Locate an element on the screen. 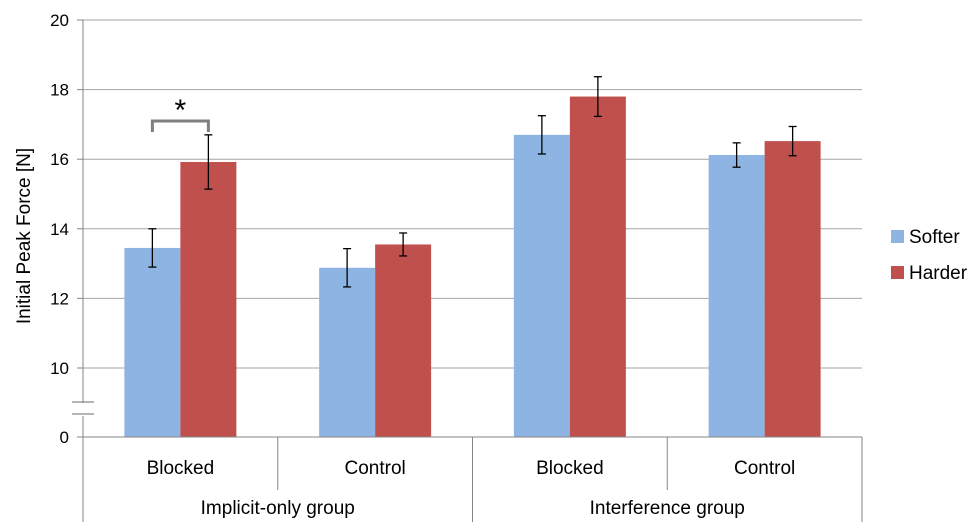 The height and width of the screenshot is (522, 979). y-tick-label: 10 is located at coordinates (59, 368).